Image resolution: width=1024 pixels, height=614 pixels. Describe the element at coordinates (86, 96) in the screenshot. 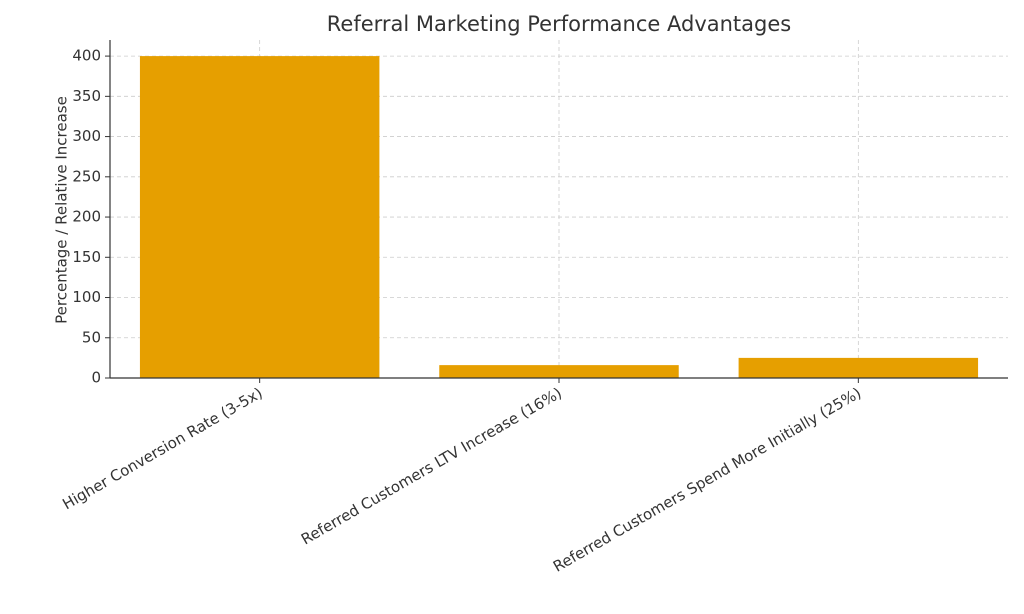

I see `y-tick-label: 350` at that location.